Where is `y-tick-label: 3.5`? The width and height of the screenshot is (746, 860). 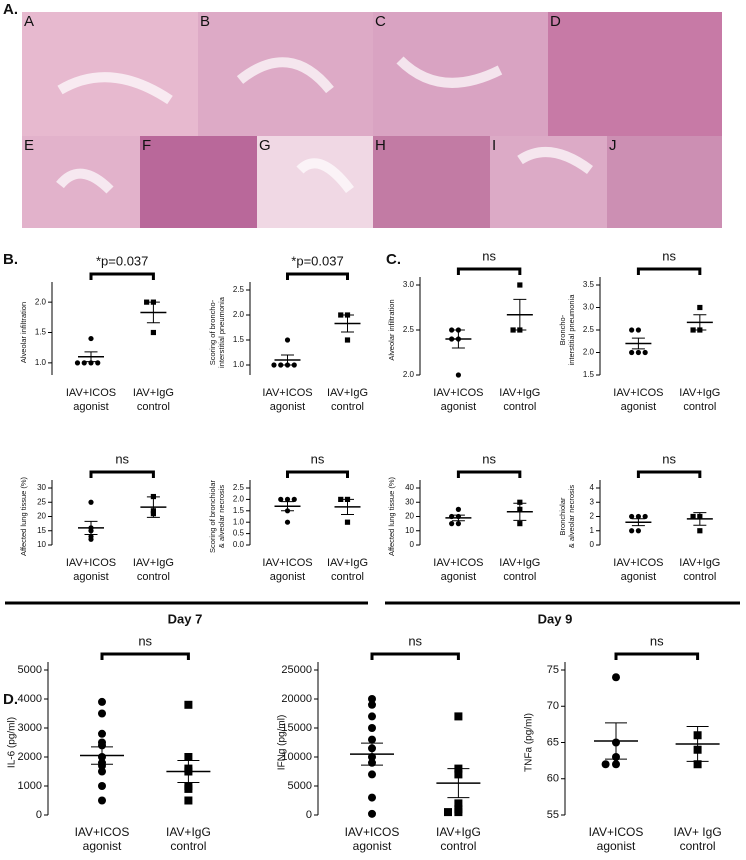
y-tick-label: 3.5 is located at coordinates (589, 284).